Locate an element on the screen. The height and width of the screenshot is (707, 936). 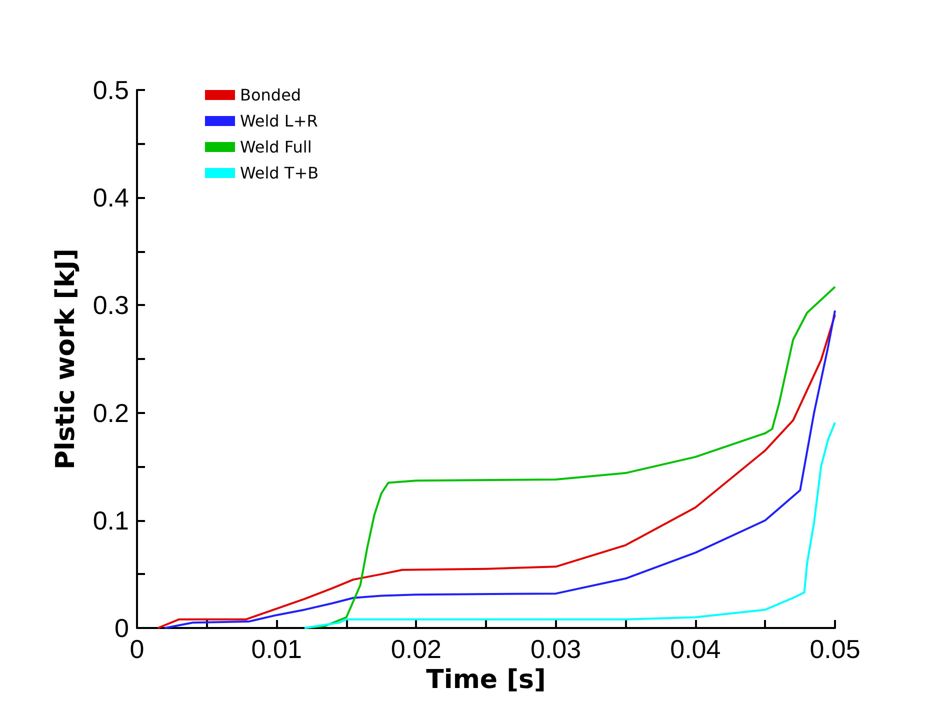
x-tick-label: 0.03 is located at coordinates (556, 649).